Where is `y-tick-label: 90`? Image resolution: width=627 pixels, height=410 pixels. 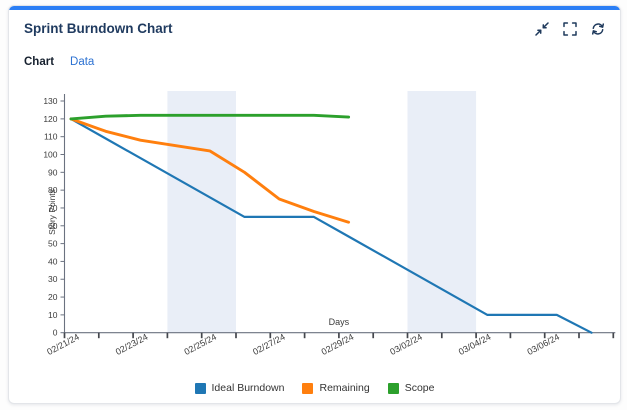
y-tick-label: 90 is located at coordinates (53, 172).